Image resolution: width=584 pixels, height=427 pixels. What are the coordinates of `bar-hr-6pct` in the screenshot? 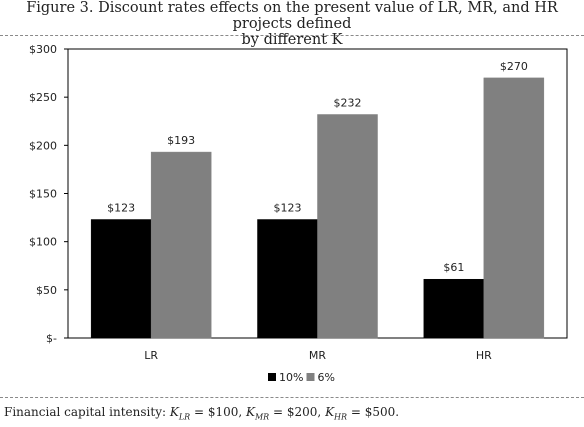 It's located at (514, 208).